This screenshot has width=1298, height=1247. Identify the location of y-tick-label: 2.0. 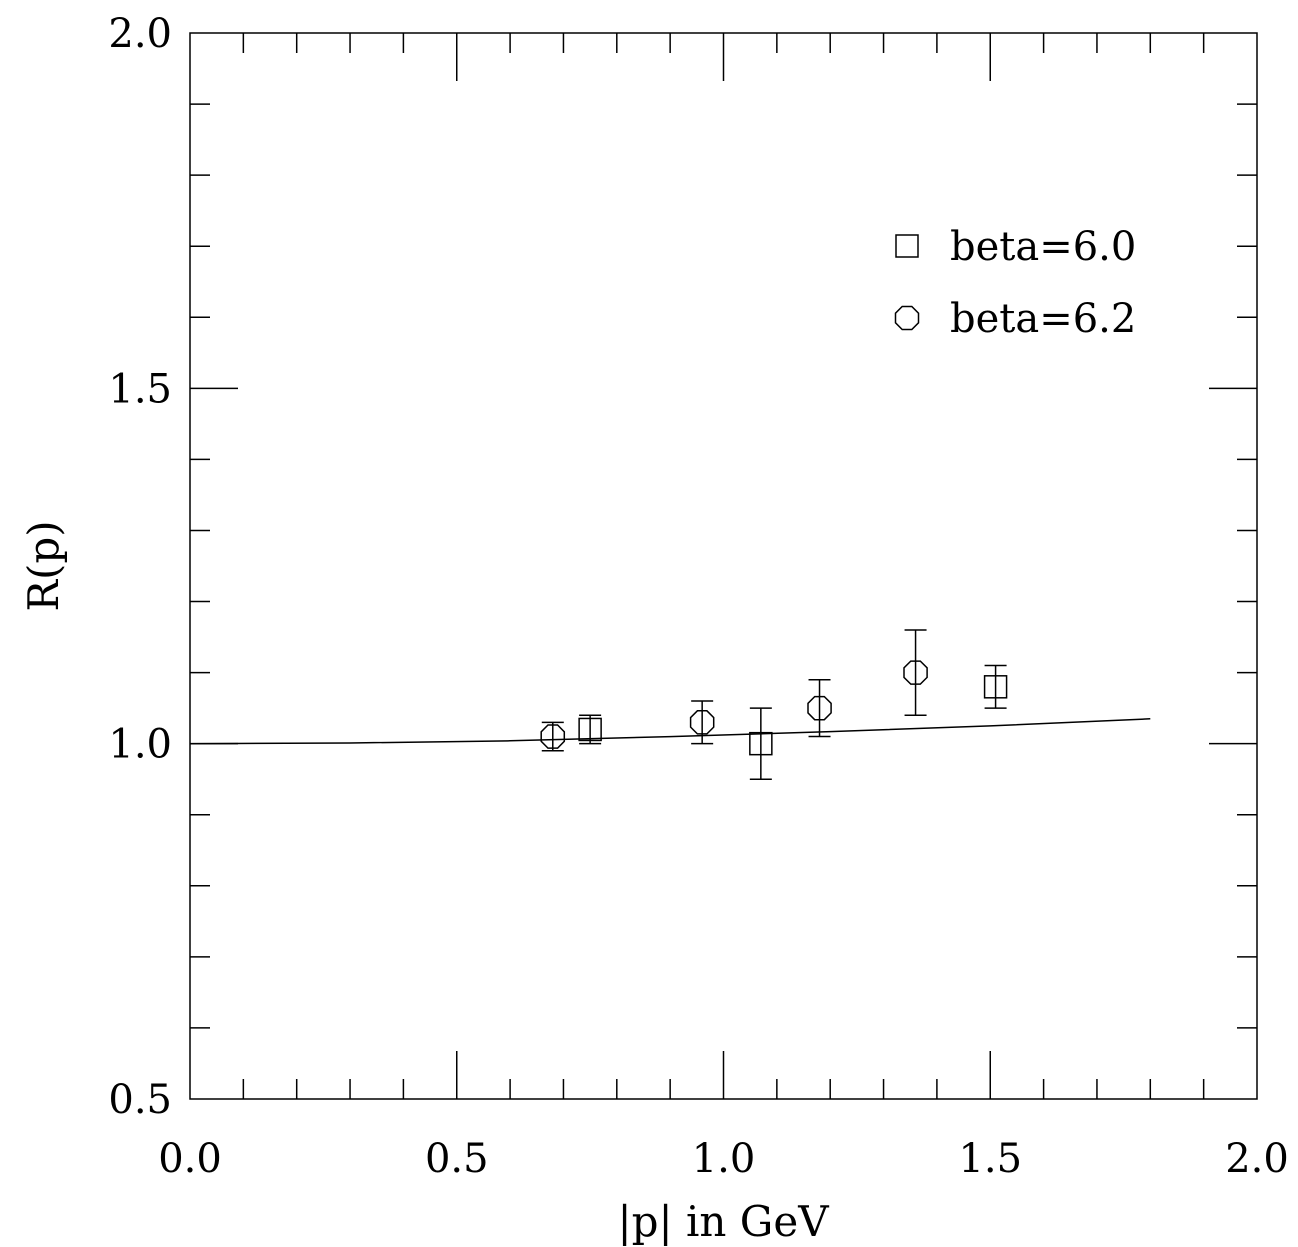
(140, 34).